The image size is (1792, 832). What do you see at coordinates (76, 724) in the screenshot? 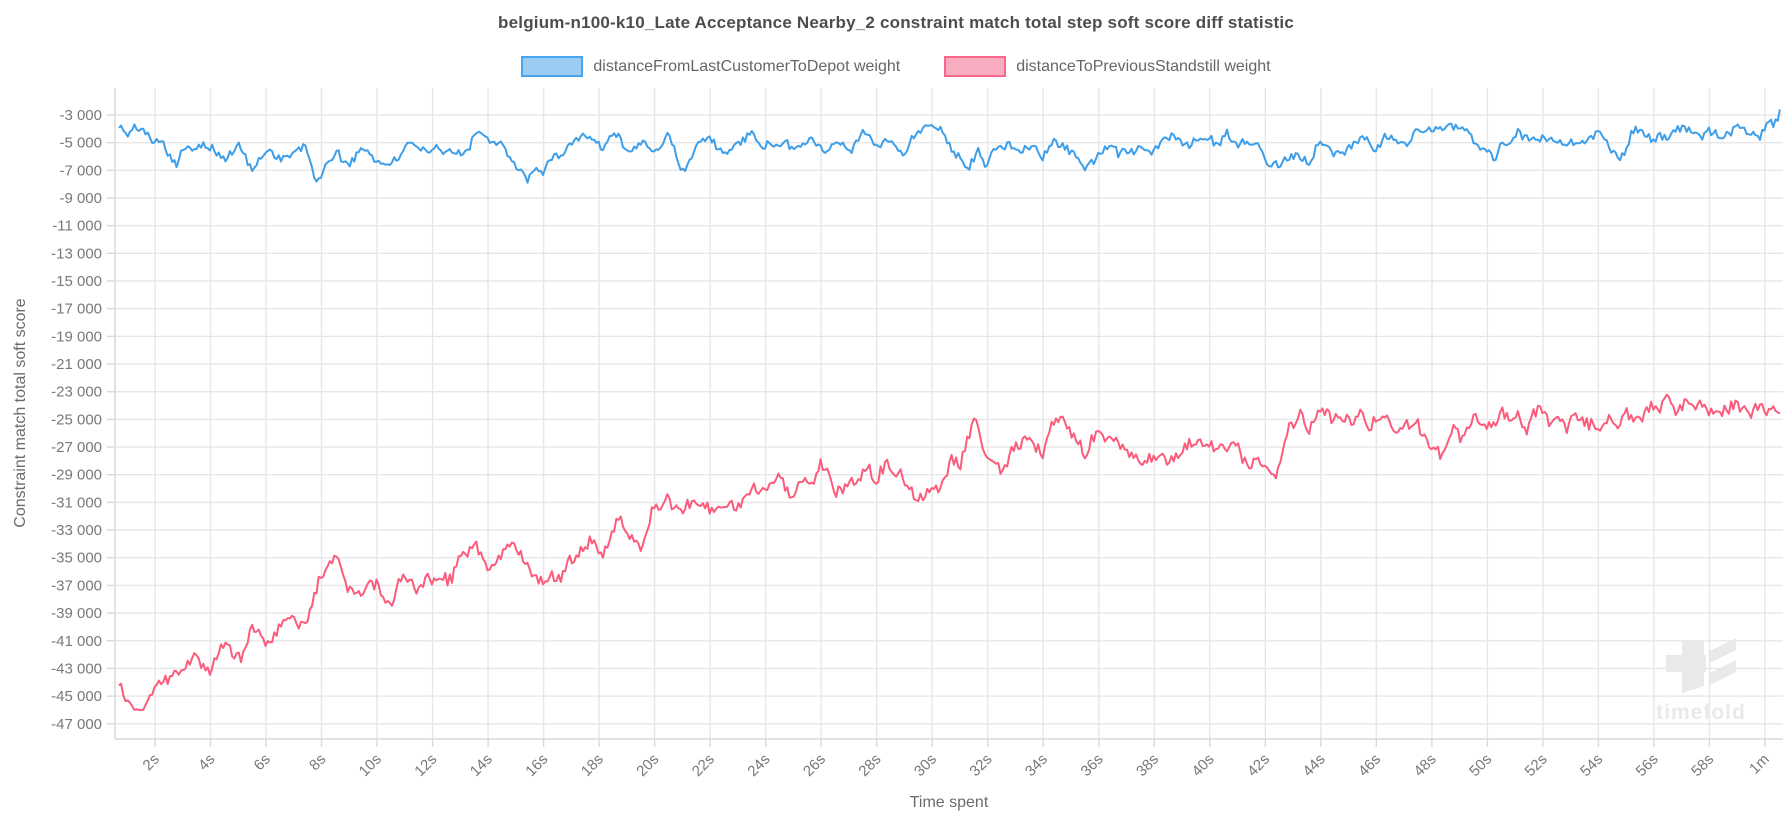
I see `y-tick-label: -47 000` at bounding box center [76, 724].